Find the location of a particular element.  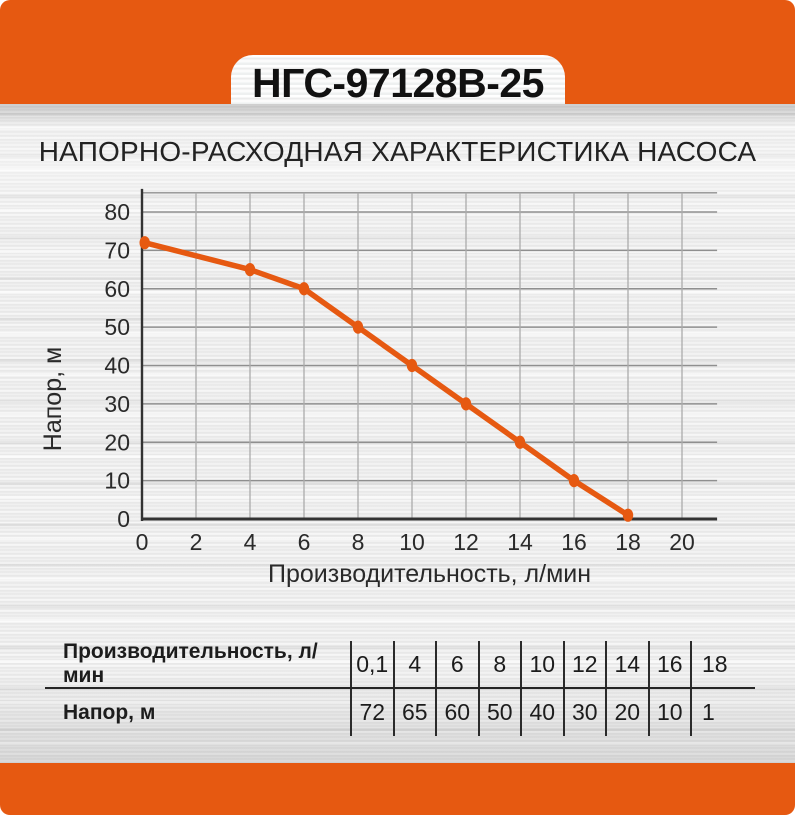

table-cell: 12 is located at coordinates (584, 664).